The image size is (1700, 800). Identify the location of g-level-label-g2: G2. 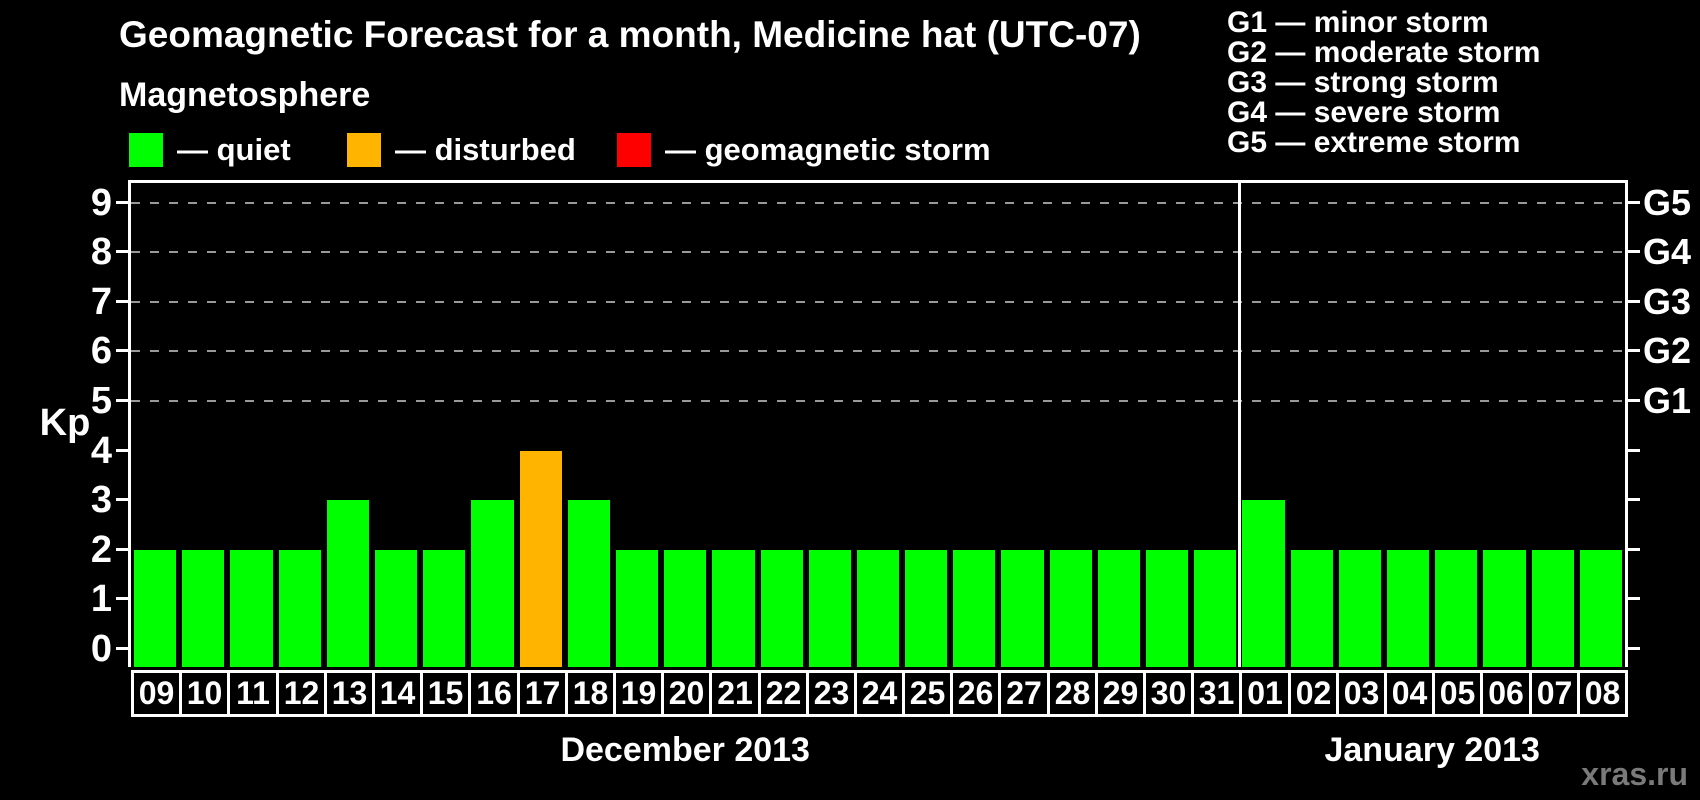
(1667, 351).